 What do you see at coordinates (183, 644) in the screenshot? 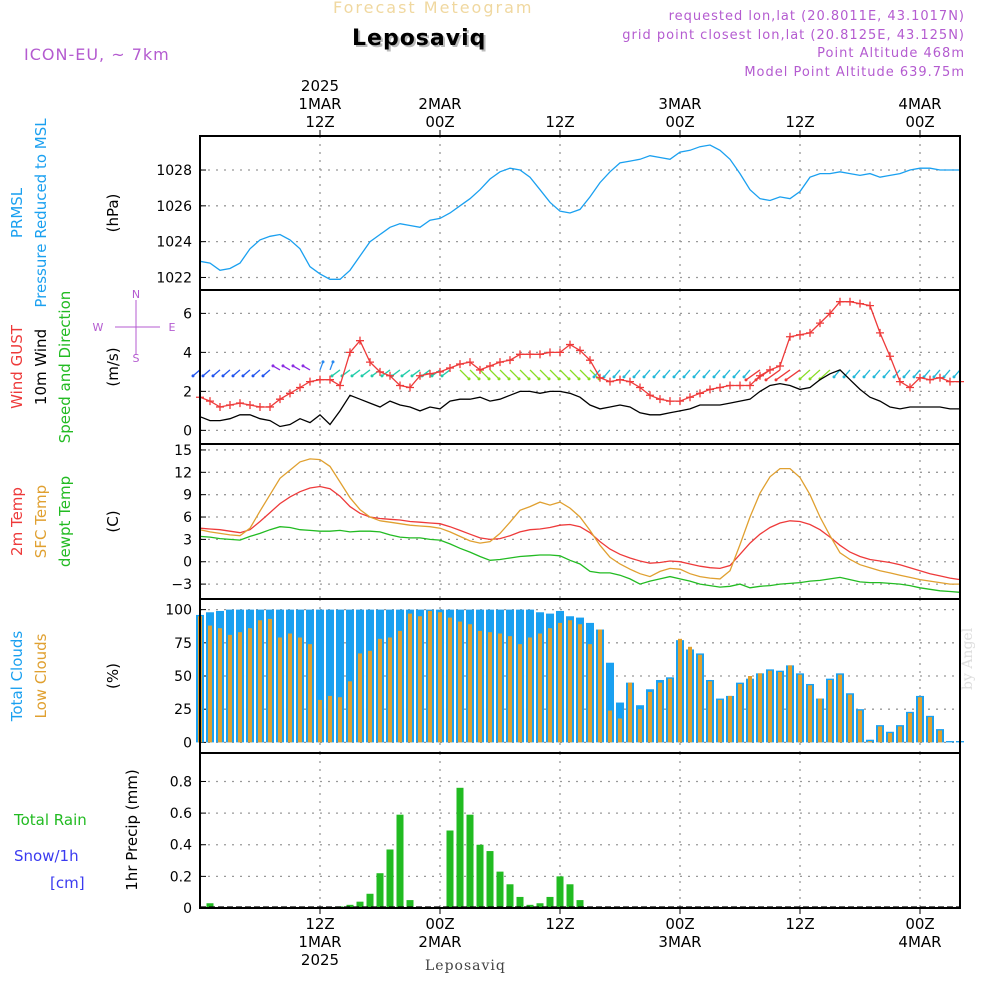
I see `y-tick-label: 75` at bounding box center [183, 644].